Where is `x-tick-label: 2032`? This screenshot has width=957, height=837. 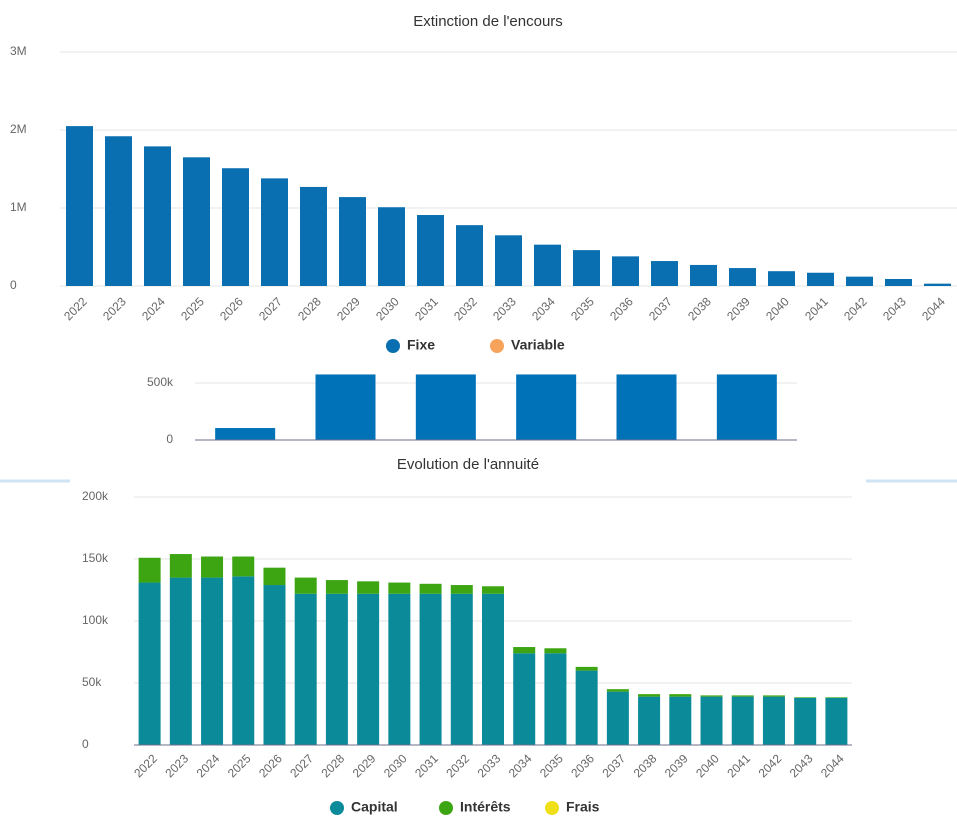 x-tick-label: 2032 is located at coordinates (465, 308).